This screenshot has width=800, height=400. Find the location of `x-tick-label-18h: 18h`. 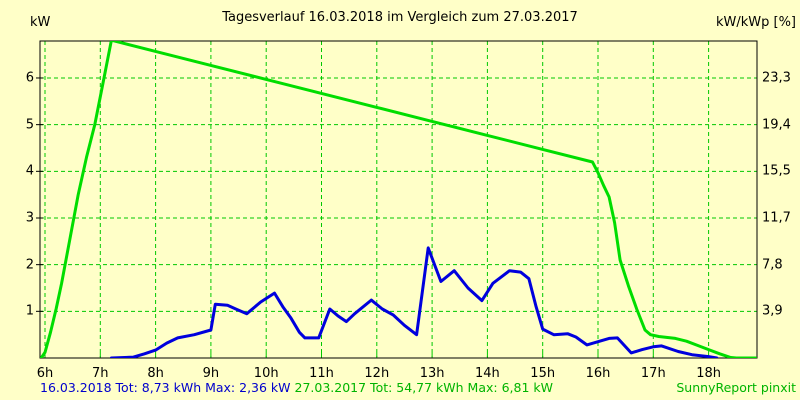

x-tick-label-18h: 18h is located at coordinates (708, 373).